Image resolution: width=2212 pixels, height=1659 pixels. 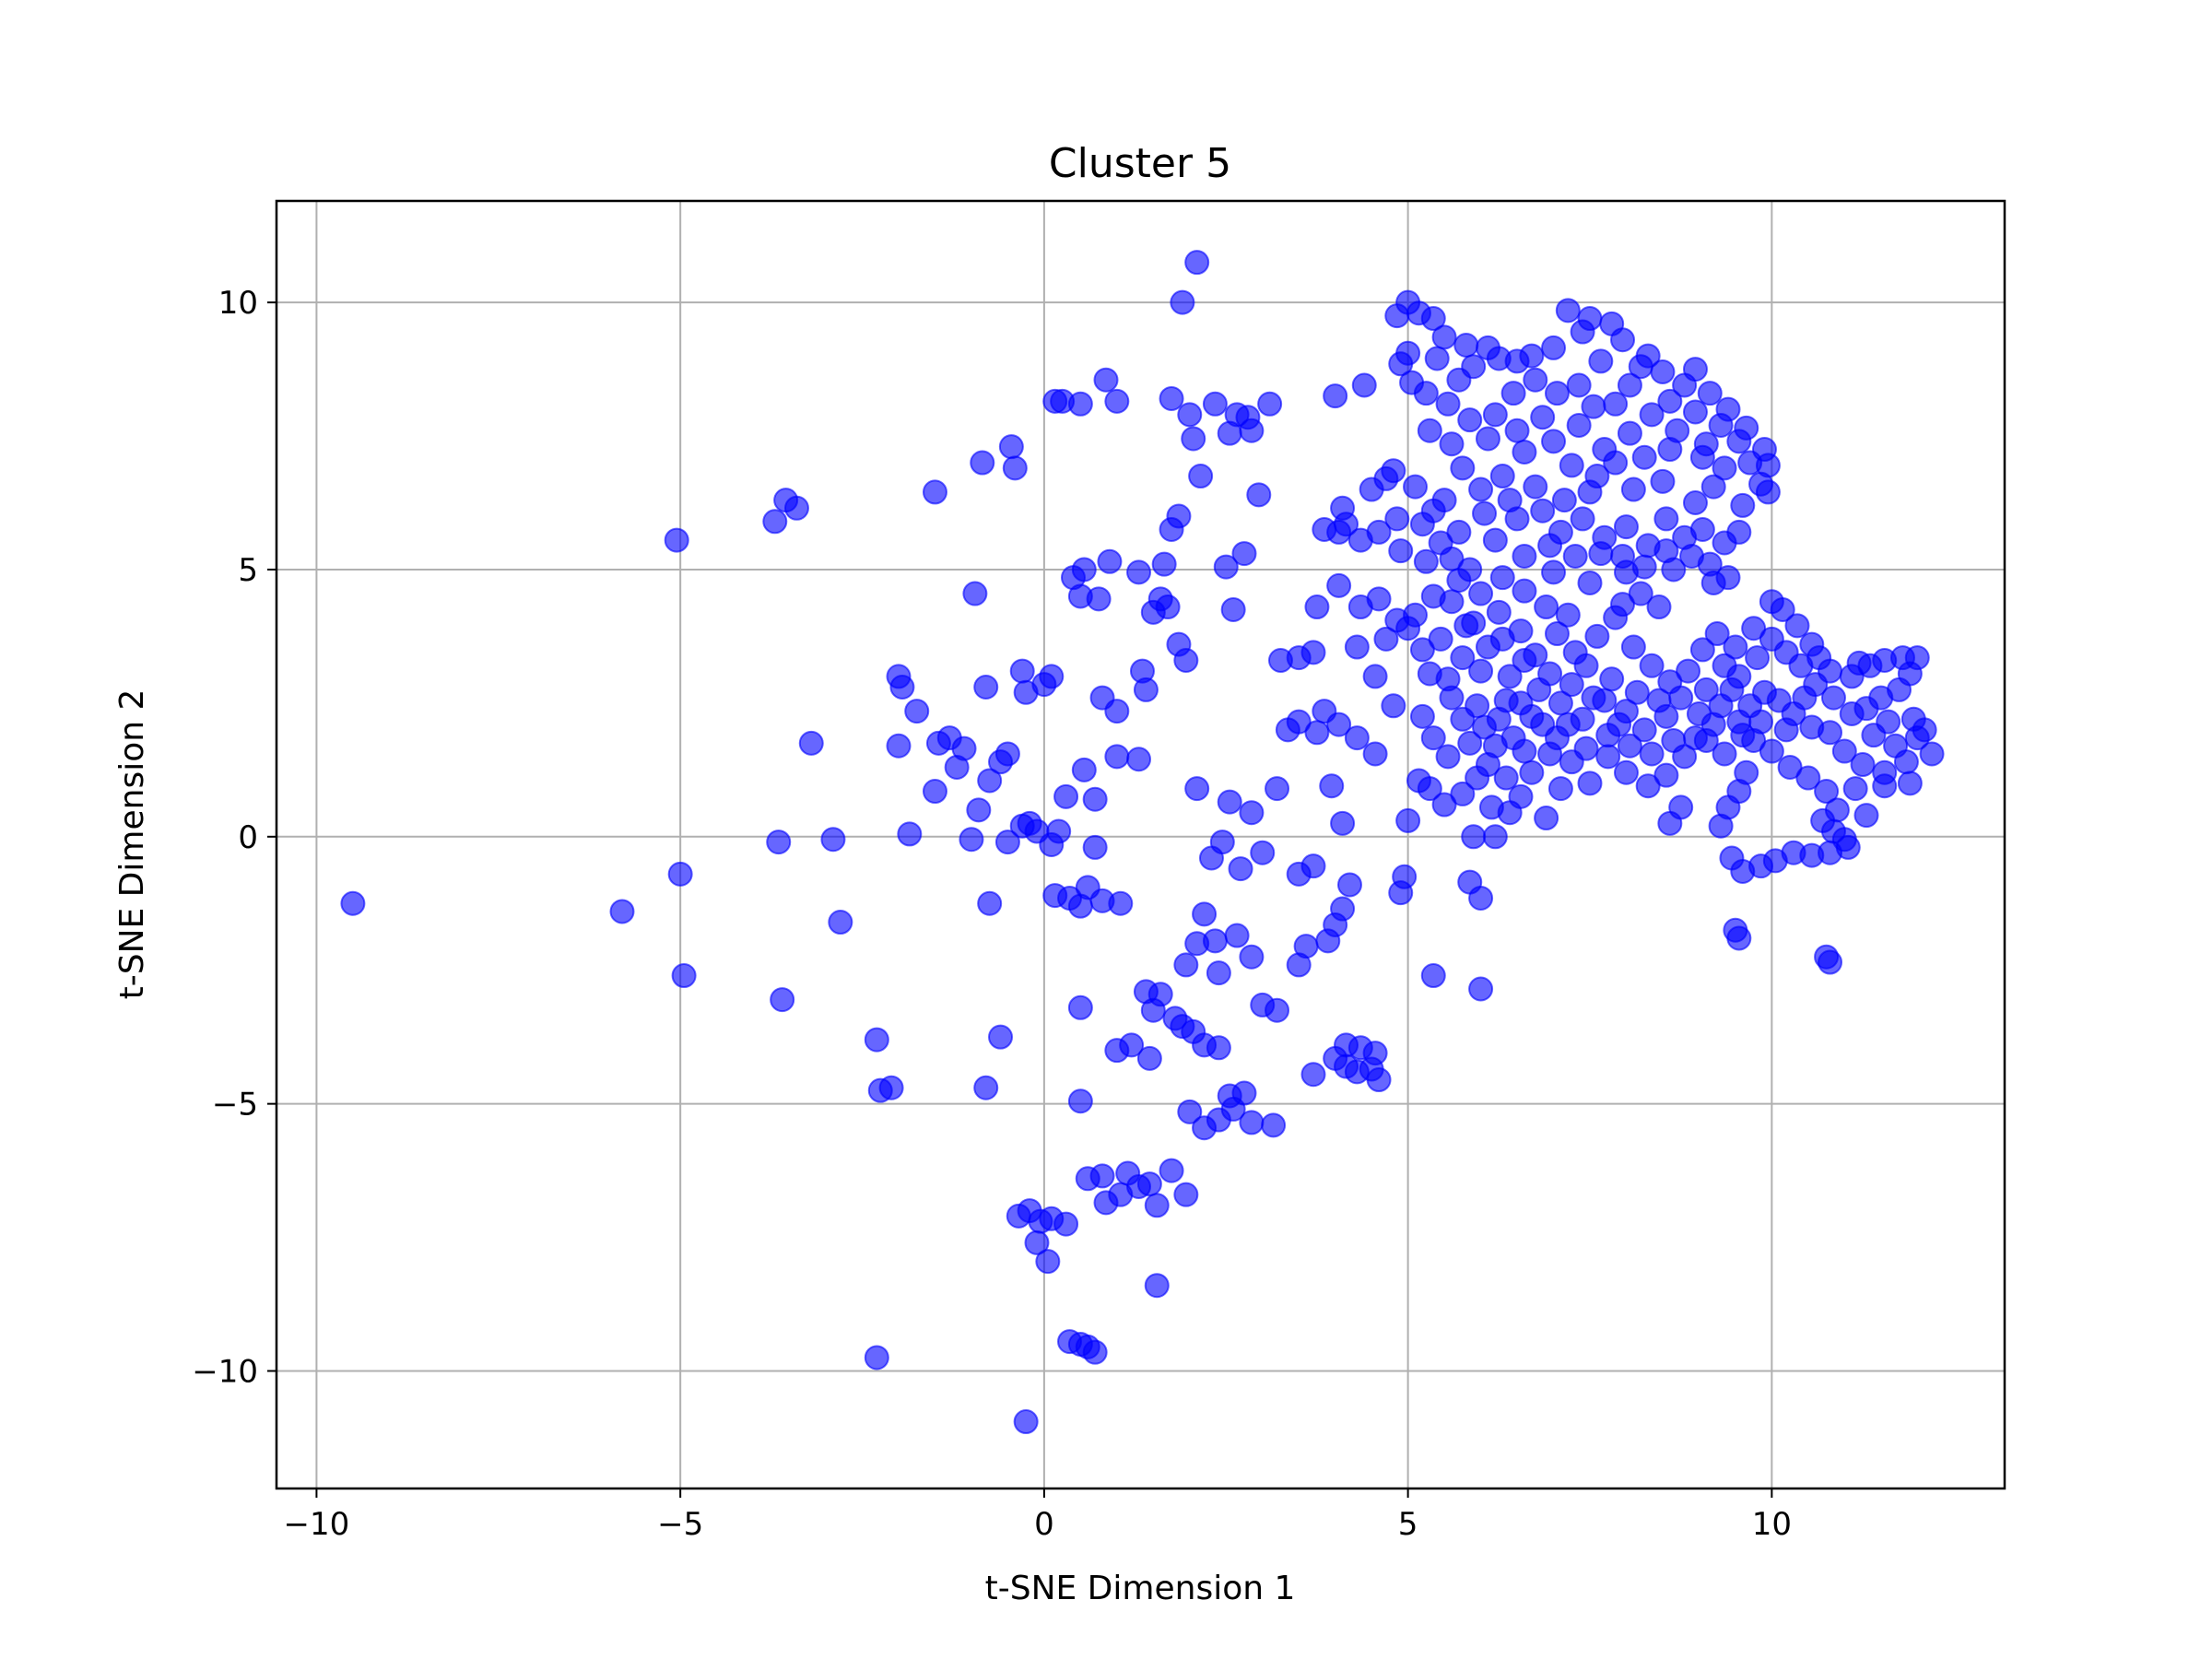 What do you see at coordinates (1140, 163) in the screenshot?
I see `chart-title: Cluster 5` at bounding box center [1140, 163].